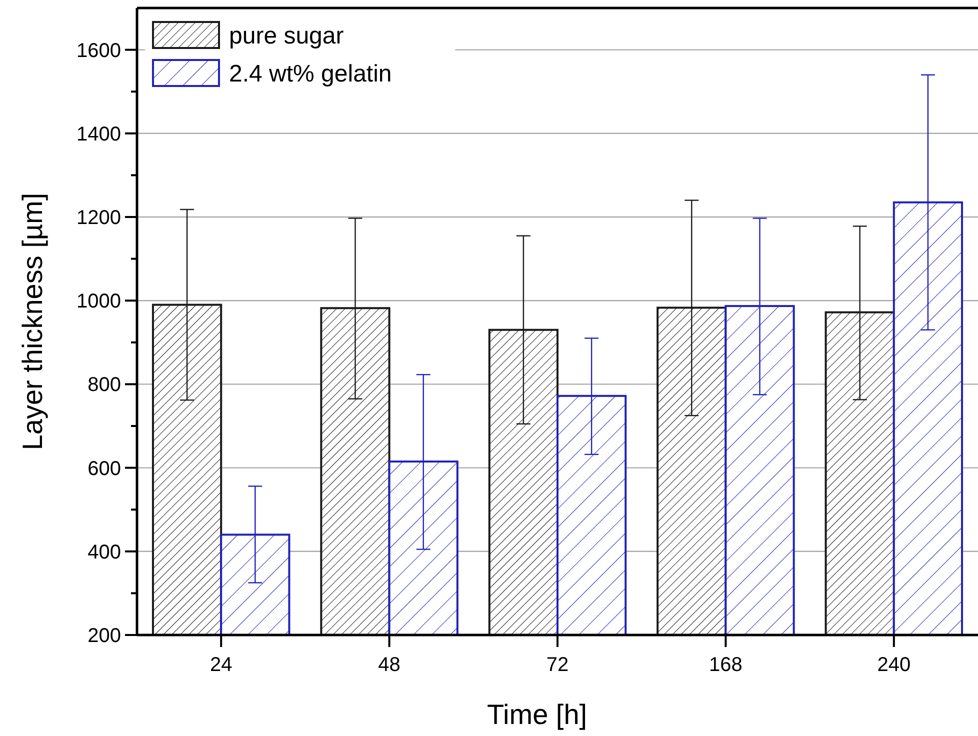  Describe the element at coordinates (104, 636) in the screenshot. I see `y-tick-label: 200` at that location.